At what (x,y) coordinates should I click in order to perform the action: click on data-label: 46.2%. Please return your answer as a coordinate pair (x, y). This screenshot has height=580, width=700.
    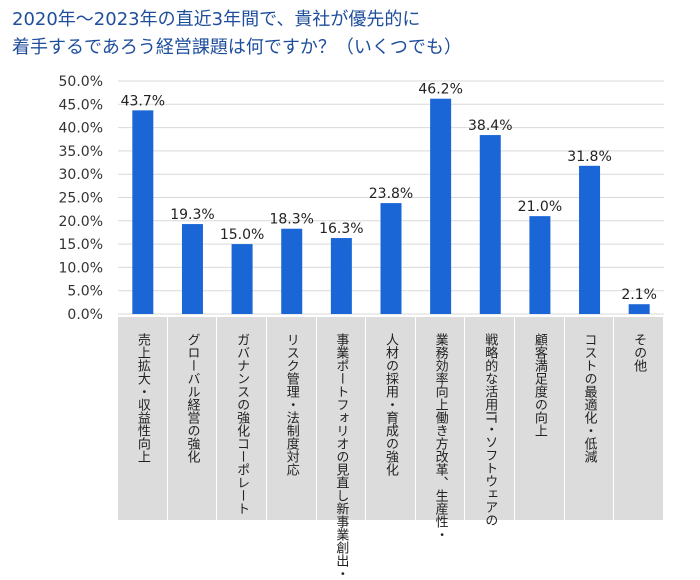
    Looking at the image, I should click on (440, 90).